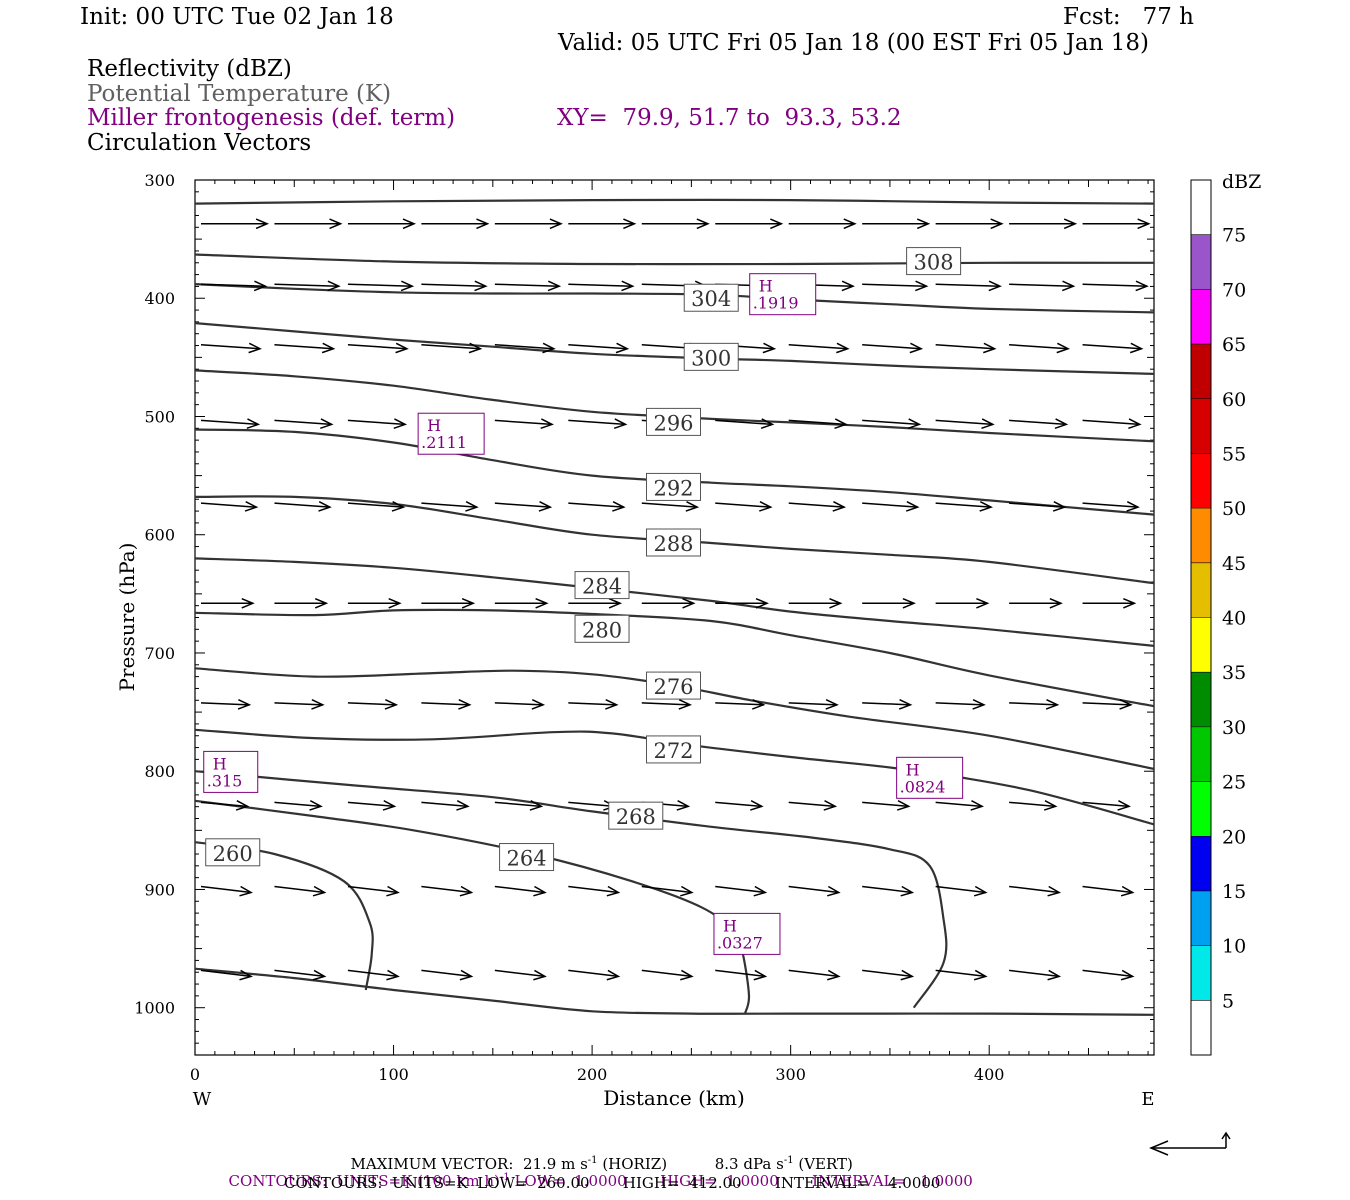 The width and height of the screenshot is (1350, 1200). What do you see at coordinates (729, 118) in the screenshot?
I see `cross-section-endpoints: XY= 79.9, 51.7 to 93.3, 53.2` at bounding box center [729, 118].